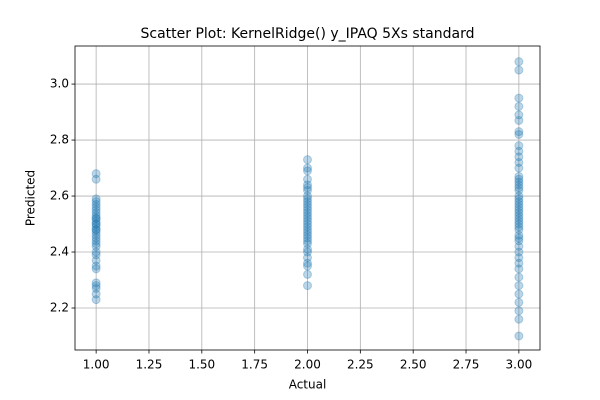  What do you see at coordinates (59, 84) in the screenshot?
I see `y-tick-label: 3.0` at bounding box center [59, 84].